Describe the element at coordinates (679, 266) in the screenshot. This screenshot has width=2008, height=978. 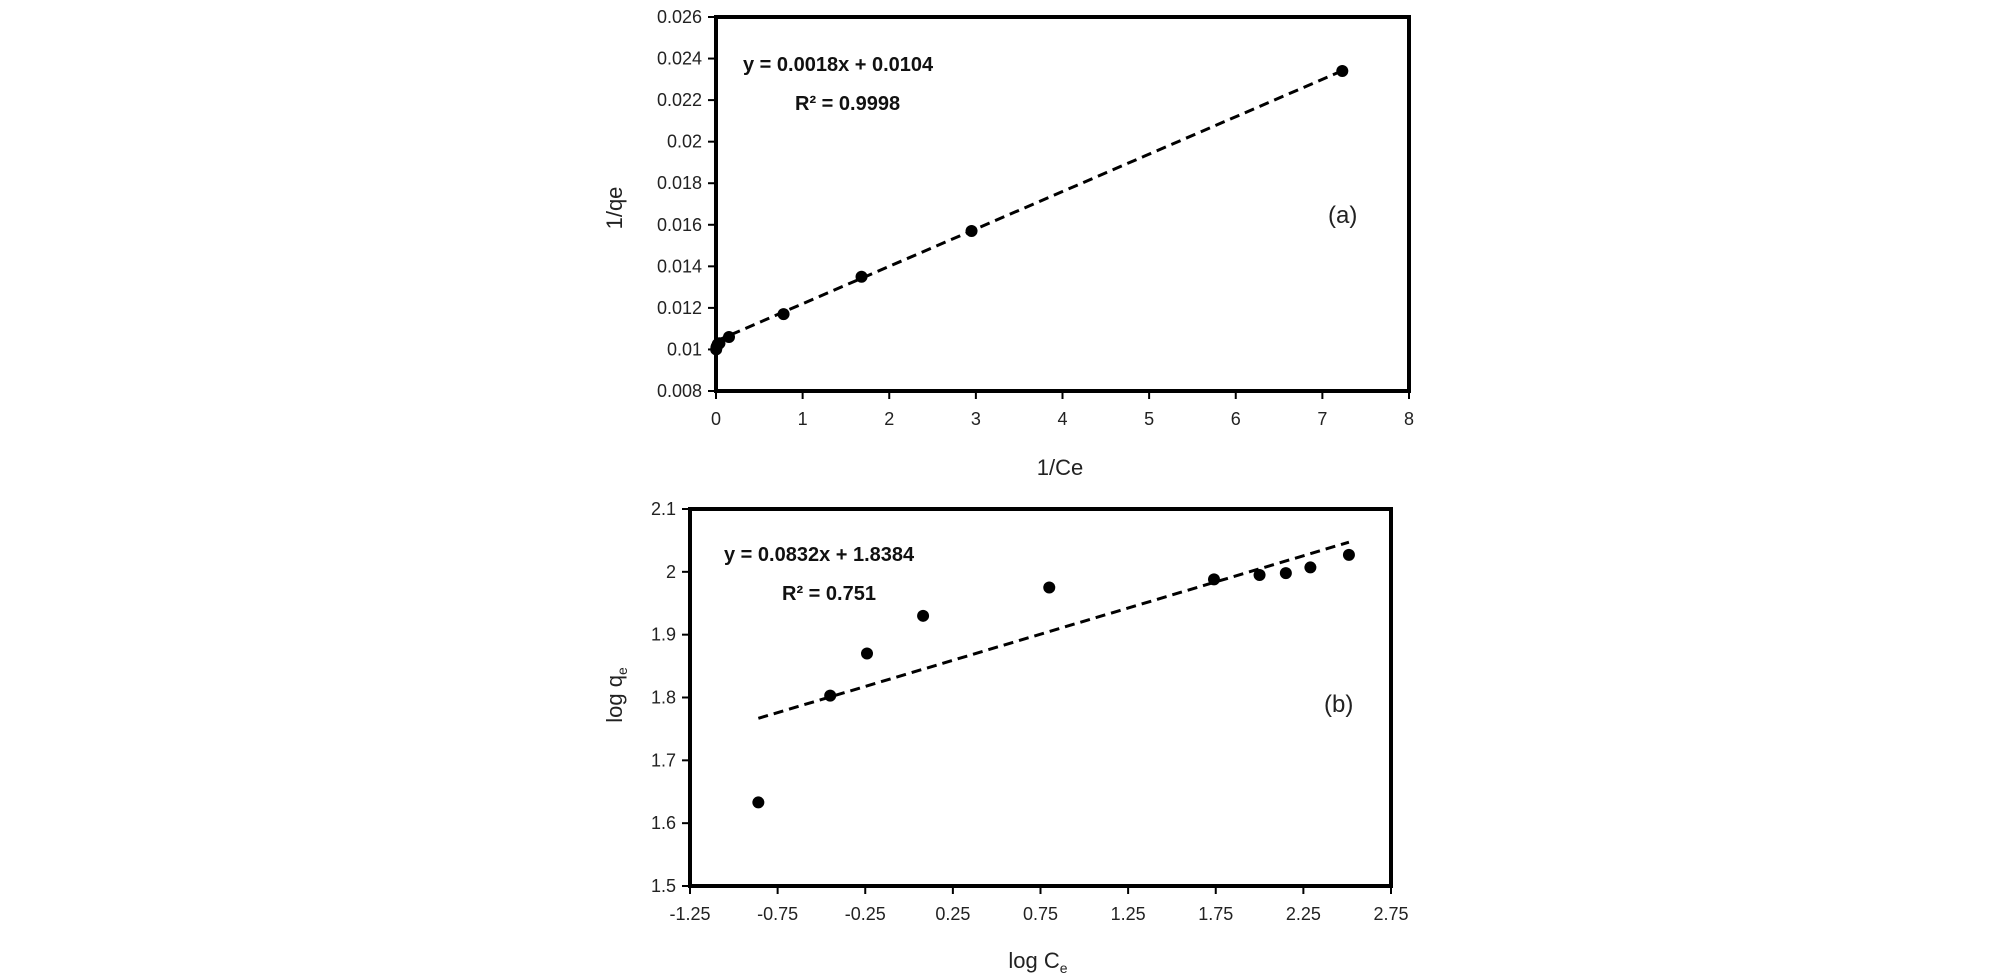
I see `chart-a-y-tick-label: 0.014` at that location.